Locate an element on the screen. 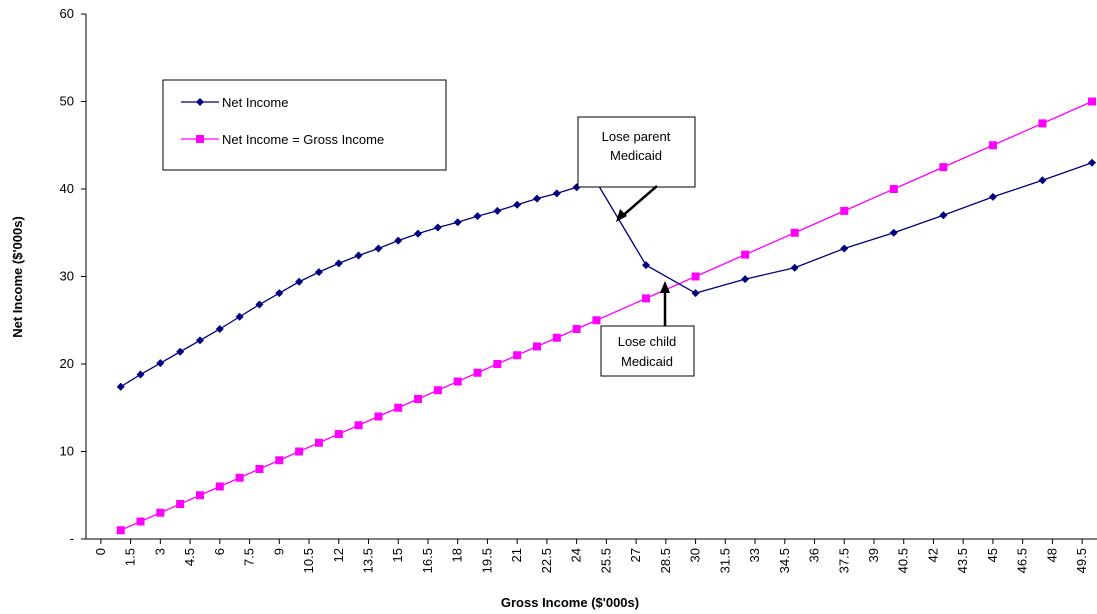 The height and width of the screenshot is (614, 1097). legend-diamond-icon is located at coordinates (200, 102).